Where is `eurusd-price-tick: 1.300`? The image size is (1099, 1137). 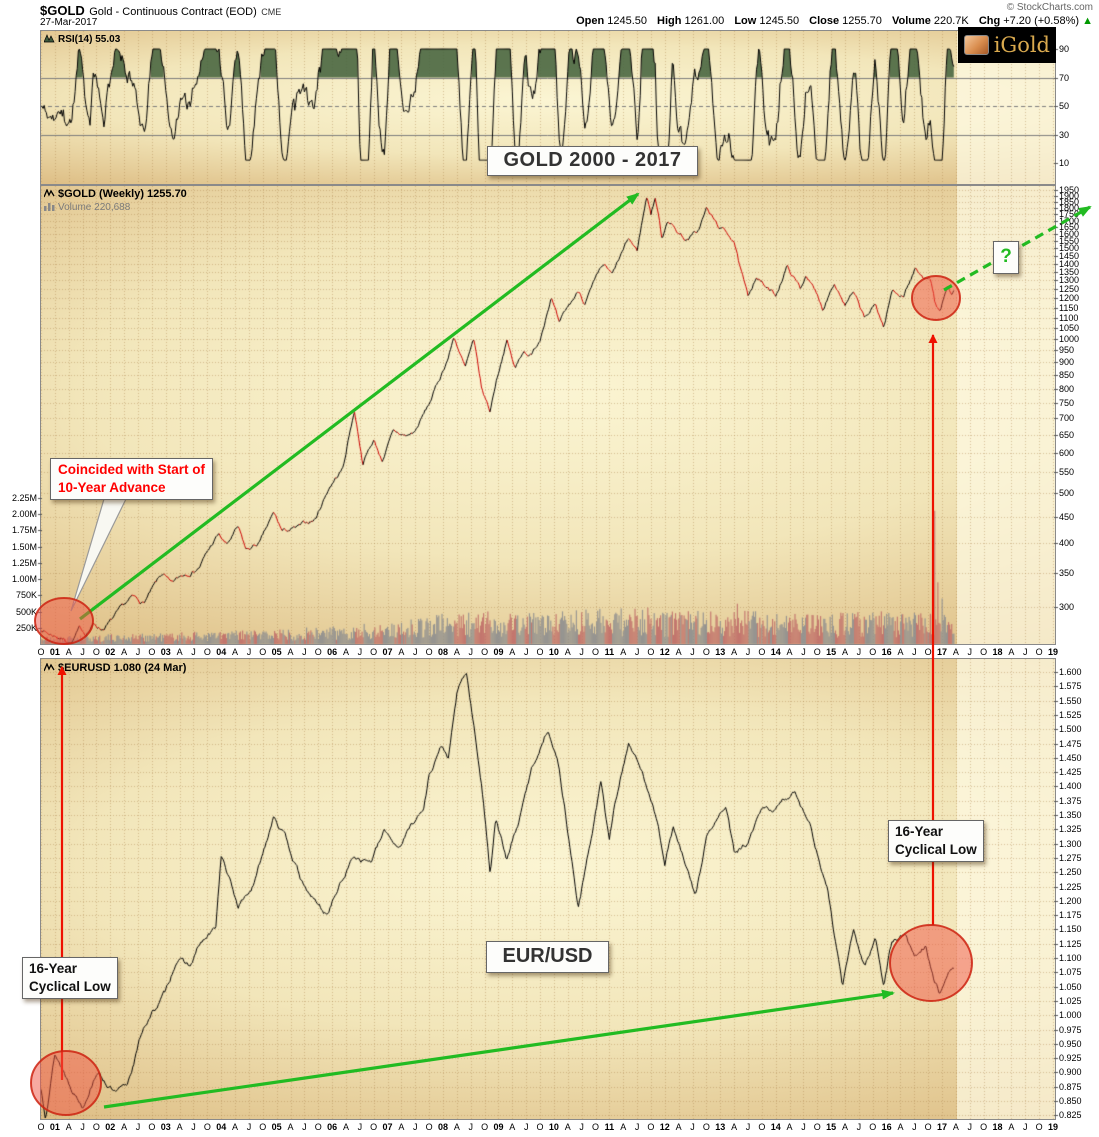 eurusd-price-tick: 1.300 is located at coordinates (1070, 843).